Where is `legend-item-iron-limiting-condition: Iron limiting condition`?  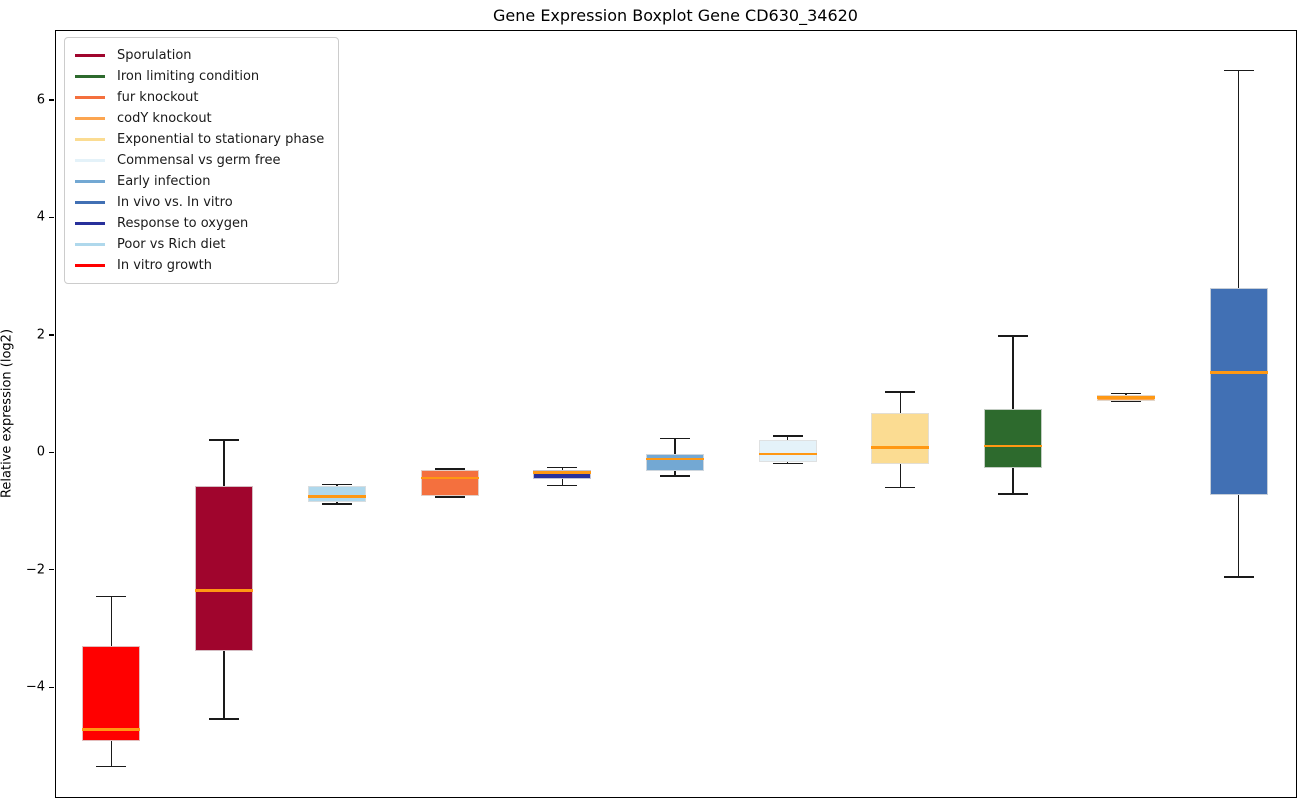 legend-item-iron-limiting-condition: Iron limiting condition is located at coordinates (199, 76).